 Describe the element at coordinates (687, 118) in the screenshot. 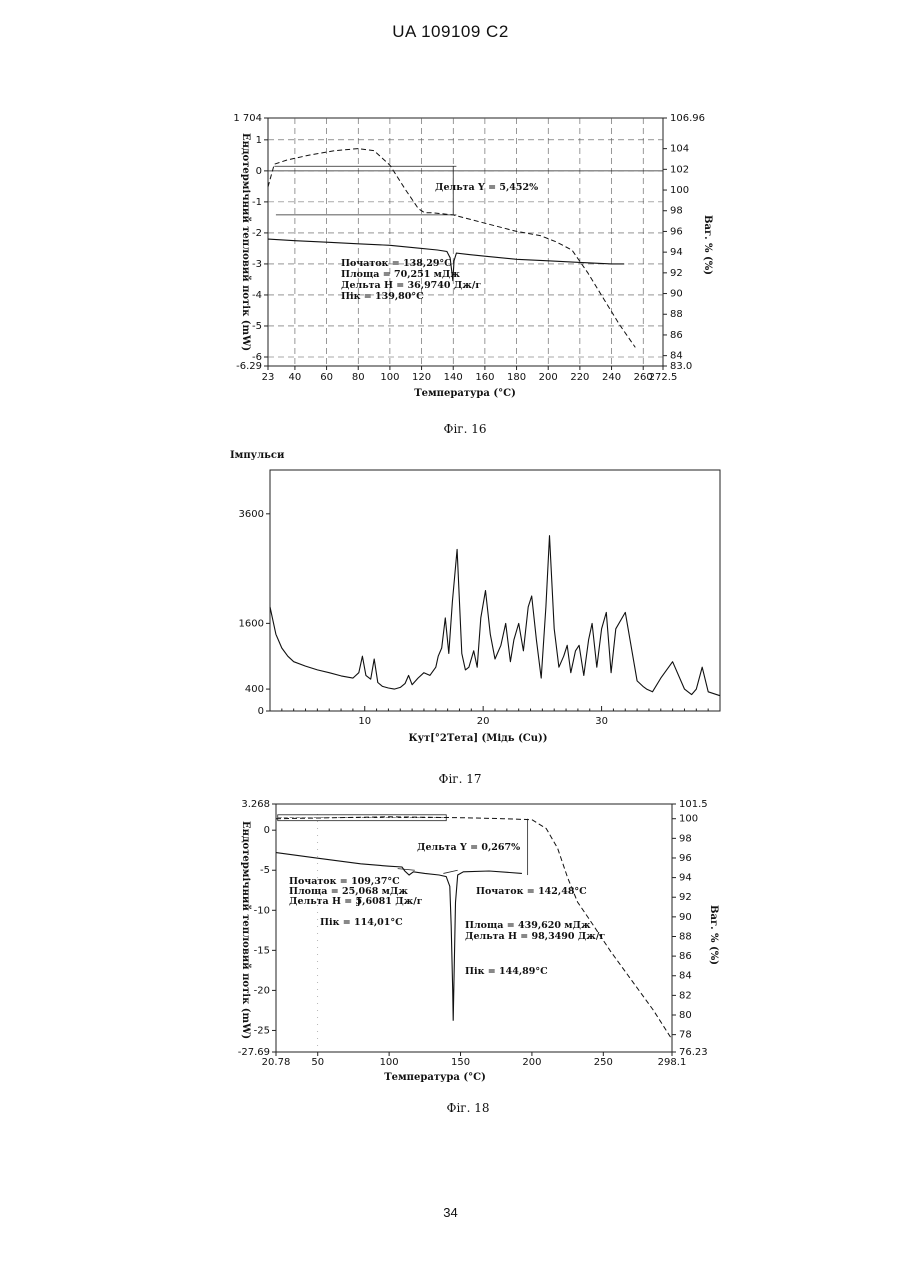

I see `y-right-tick-label: 106.96` at that location.